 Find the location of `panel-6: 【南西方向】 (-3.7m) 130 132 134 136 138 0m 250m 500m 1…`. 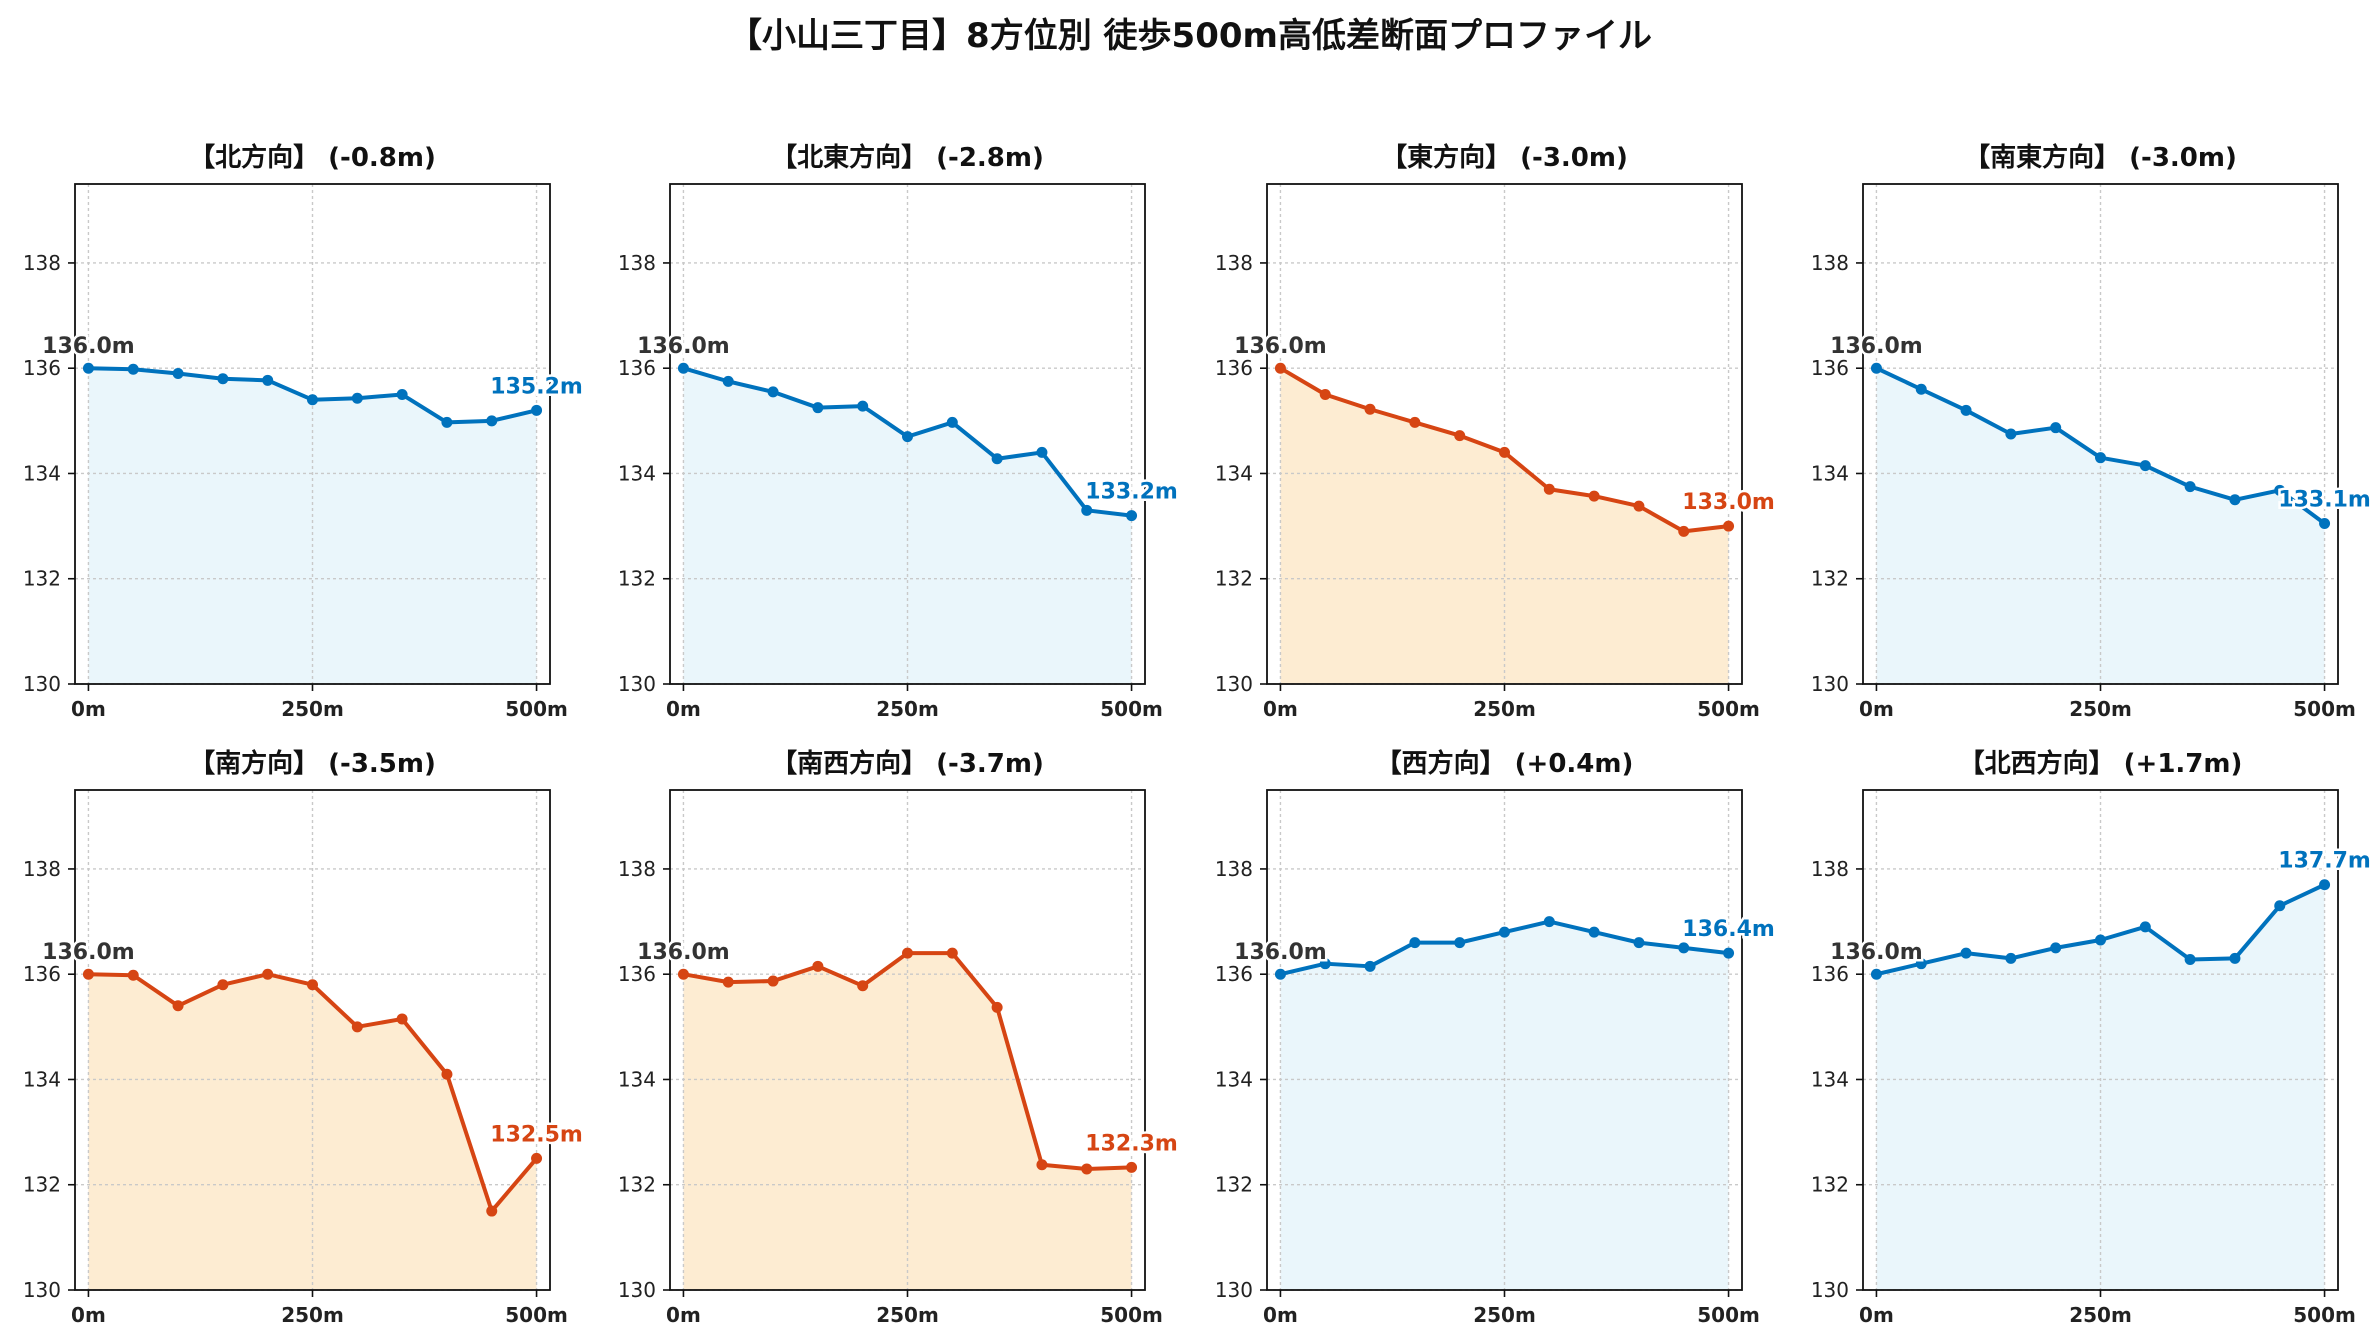

panel-6: 【南西方向】 (-3.7m) 130 132 134 136 138 0m 250m 500m 1… is located at coordinates (899, 1037).